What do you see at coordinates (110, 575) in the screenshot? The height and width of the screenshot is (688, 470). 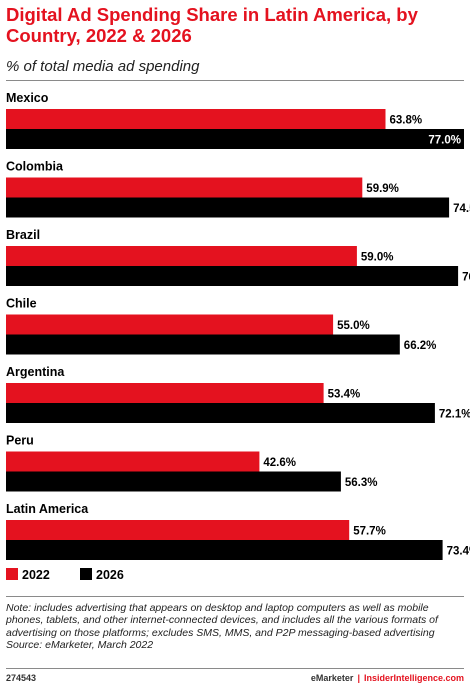 I see `legend-label-2026: 2026` at bounding box center [110, 575].